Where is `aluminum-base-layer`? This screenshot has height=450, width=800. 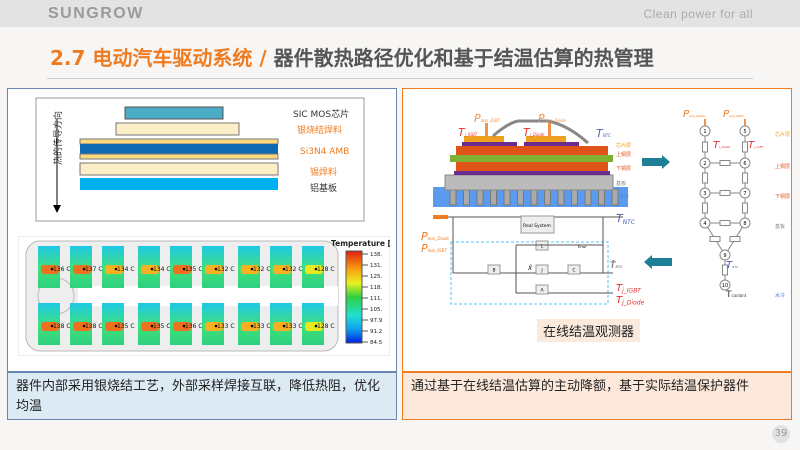 aluminum-base-layer is located at coordinates (179, 184).